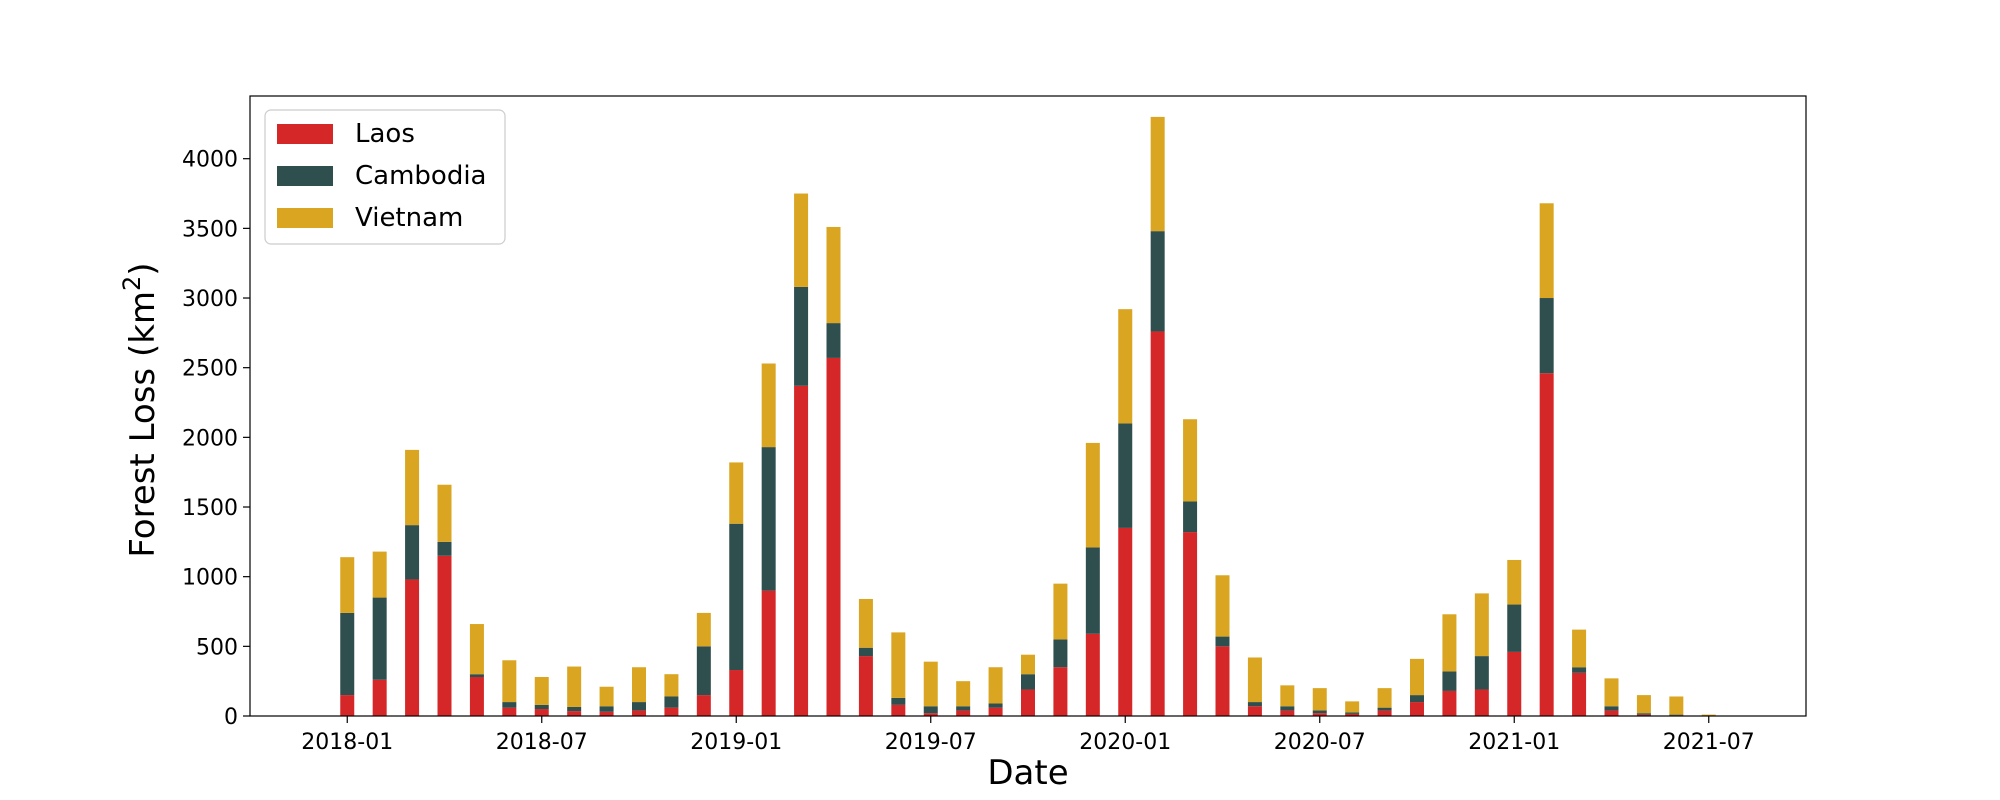  Describe the element at coordinates (210, 438) in the screenshot. I see `y-tick-label: 2000` at that location.